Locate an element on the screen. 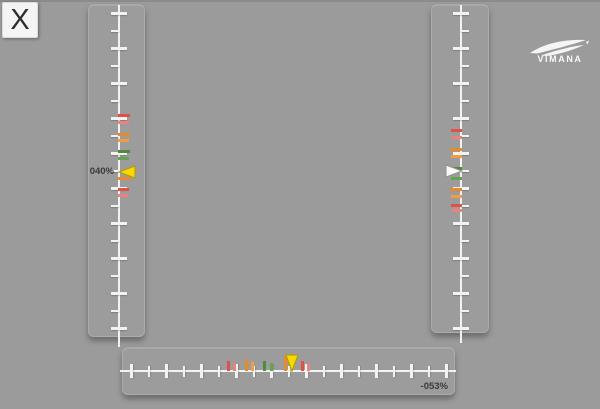 Image resolution: width=600 pixels, height=409 pixels. top-edge-shade is located at coordinates (300, 1).